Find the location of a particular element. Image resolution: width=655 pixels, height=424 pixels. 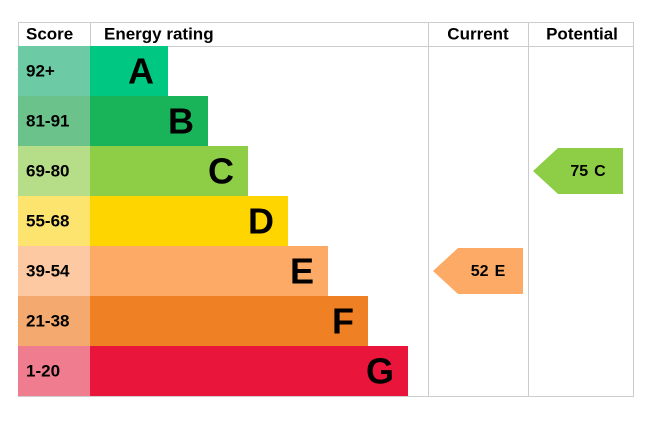

current-arrow is located at coordinates (478, 271).